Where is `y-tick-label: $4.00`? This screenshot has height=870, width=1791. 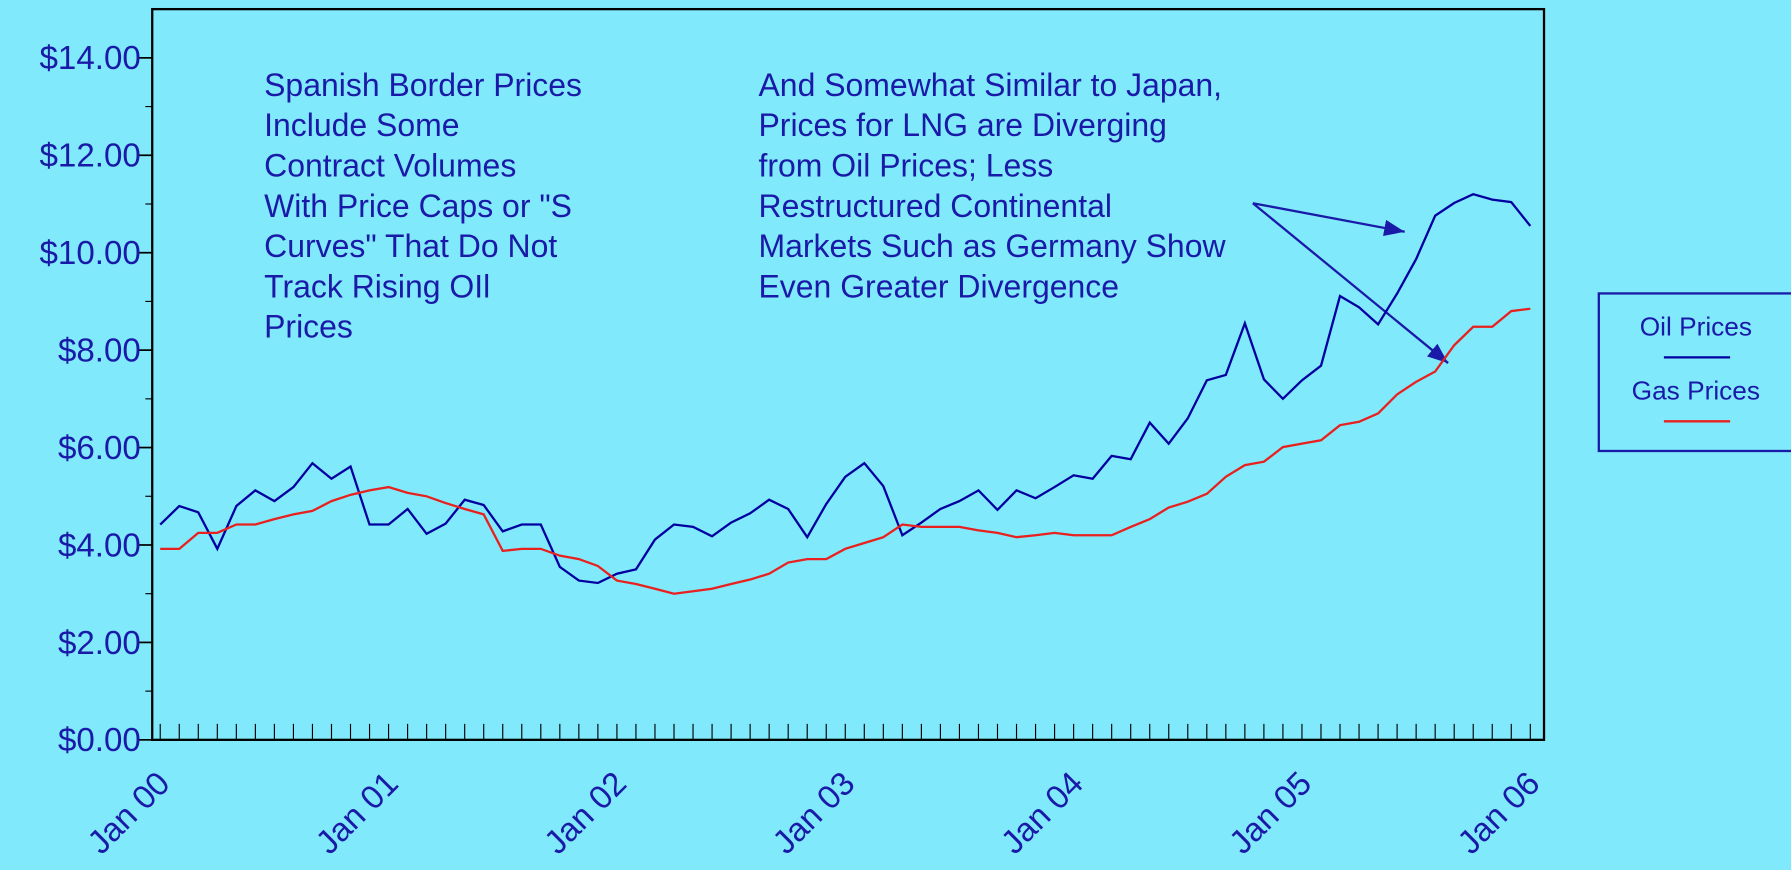
y-tick-label: $4.00 is located at coordinates (99, 545).